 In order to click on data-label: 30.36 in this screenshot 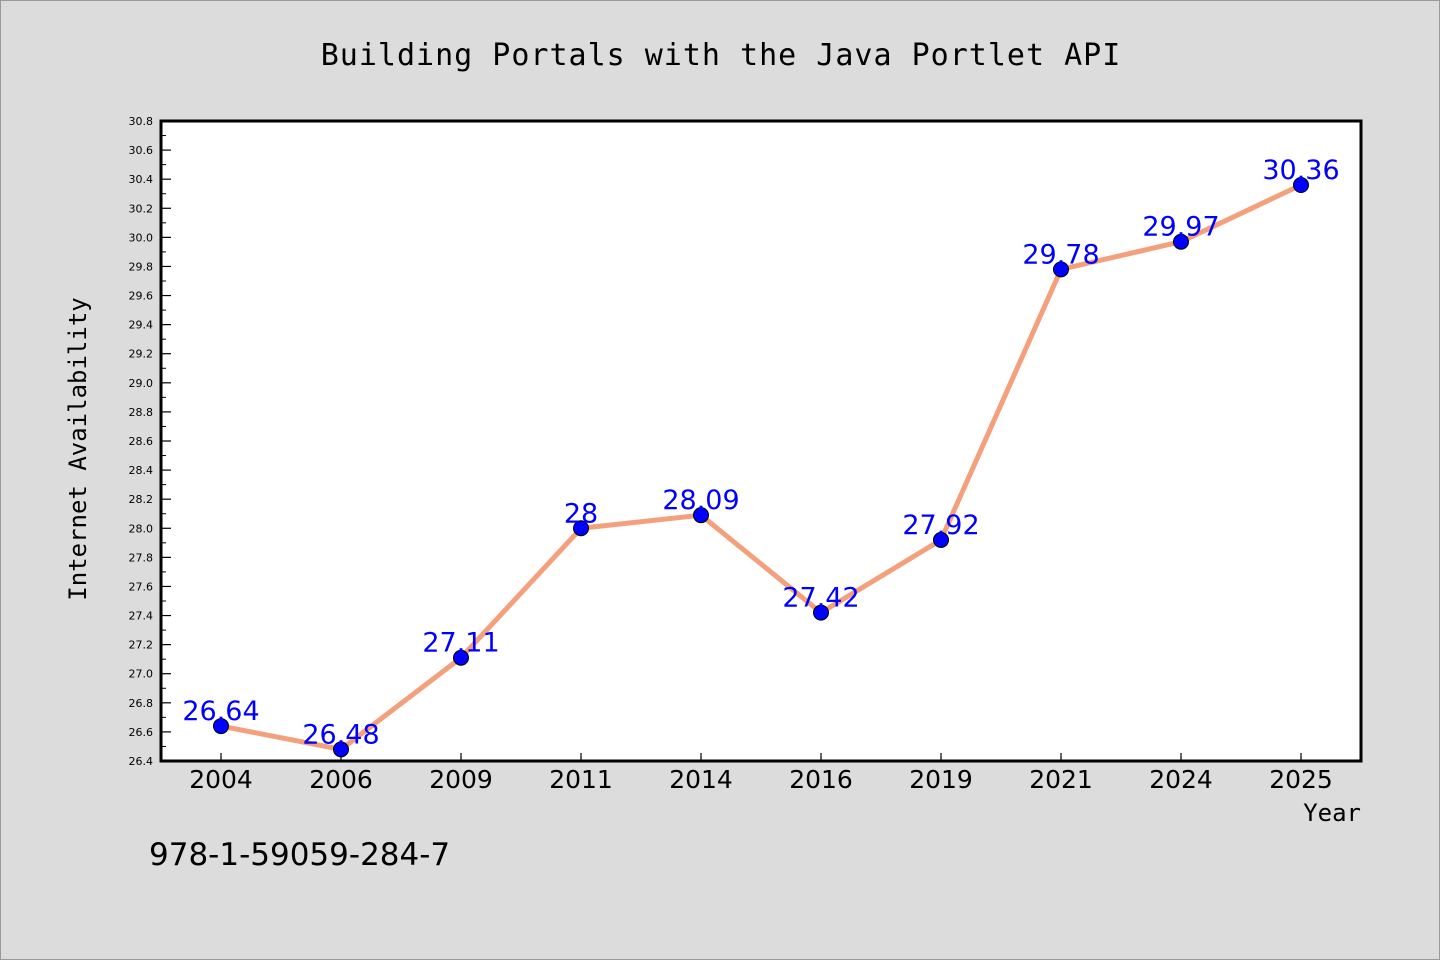, I will do `click(1300, 170)`.